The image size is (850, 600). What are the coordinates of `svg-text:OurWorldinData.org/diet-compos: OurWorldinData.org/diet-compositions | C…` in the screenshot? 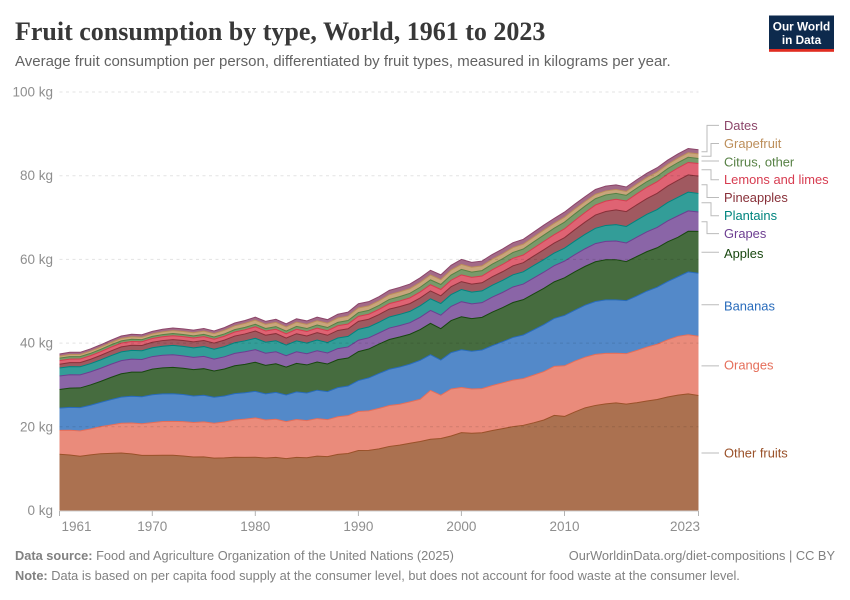 It's located at (702, 555).